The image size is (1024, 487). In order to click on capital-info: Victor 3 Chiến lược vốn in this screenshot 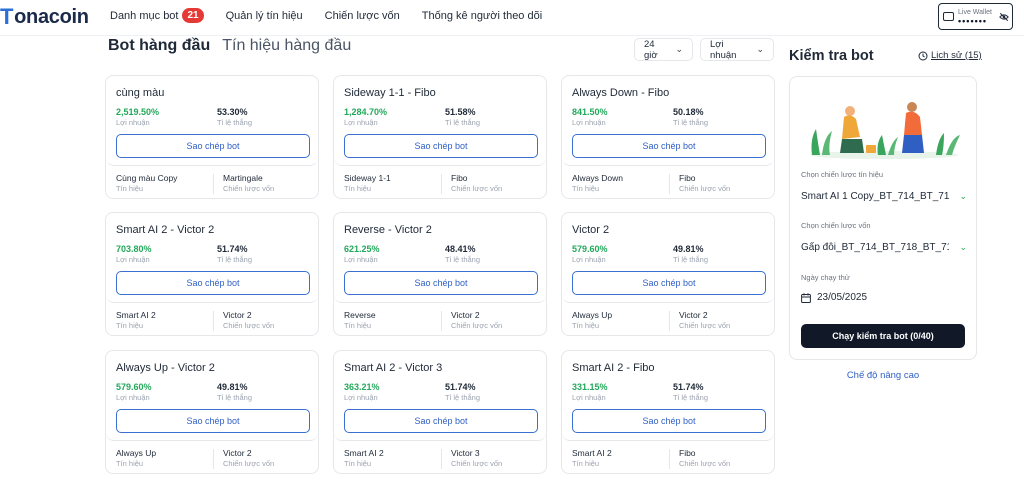, I will do `click(476, 458)`.